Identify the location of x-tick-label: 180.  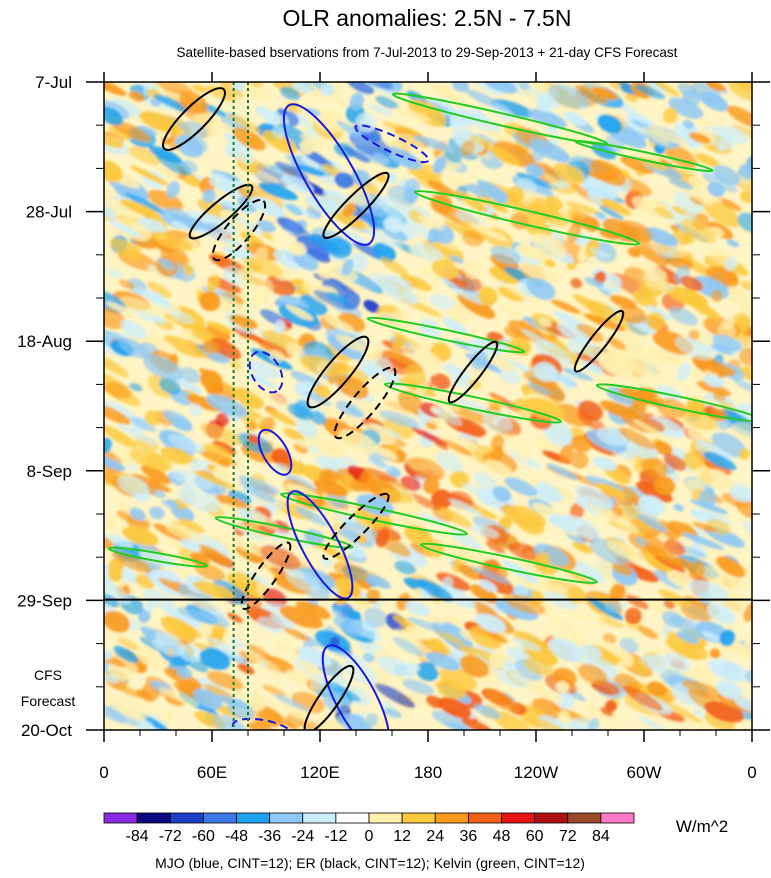
(428, 772).